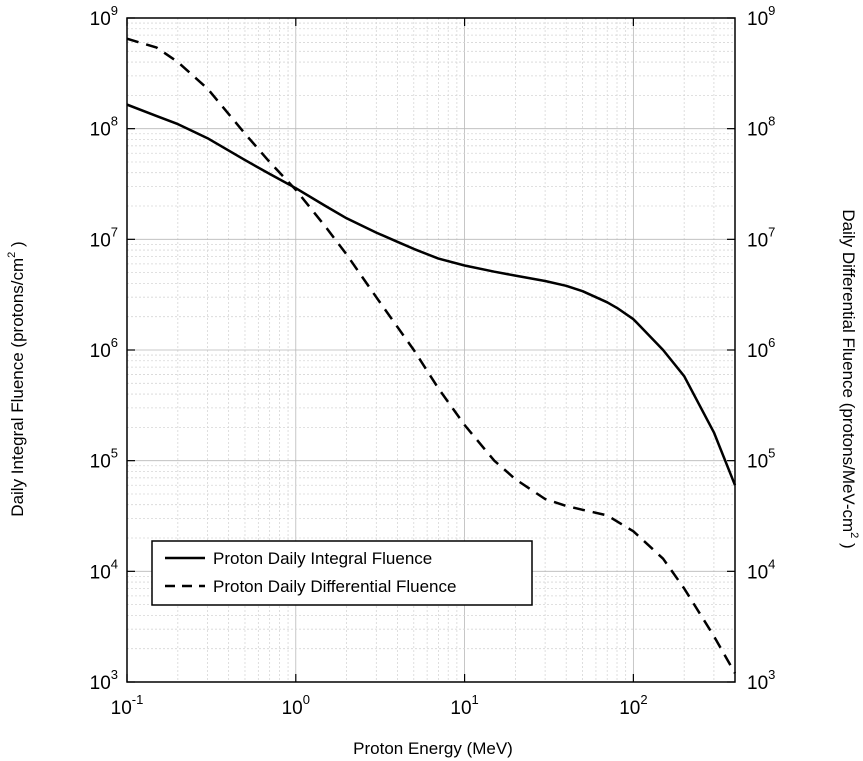  What do you see at coordinates (761, 237) in the screenshot?
I see `y-tick-label-right: 10⁷` at bounding box center [761, 237].